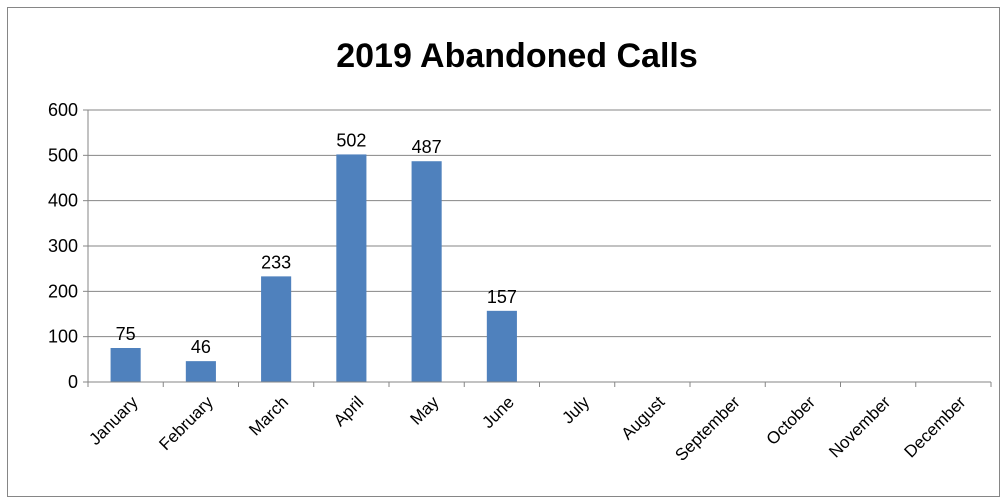  I want to click on x-tick-label: December, so click(935, 426).